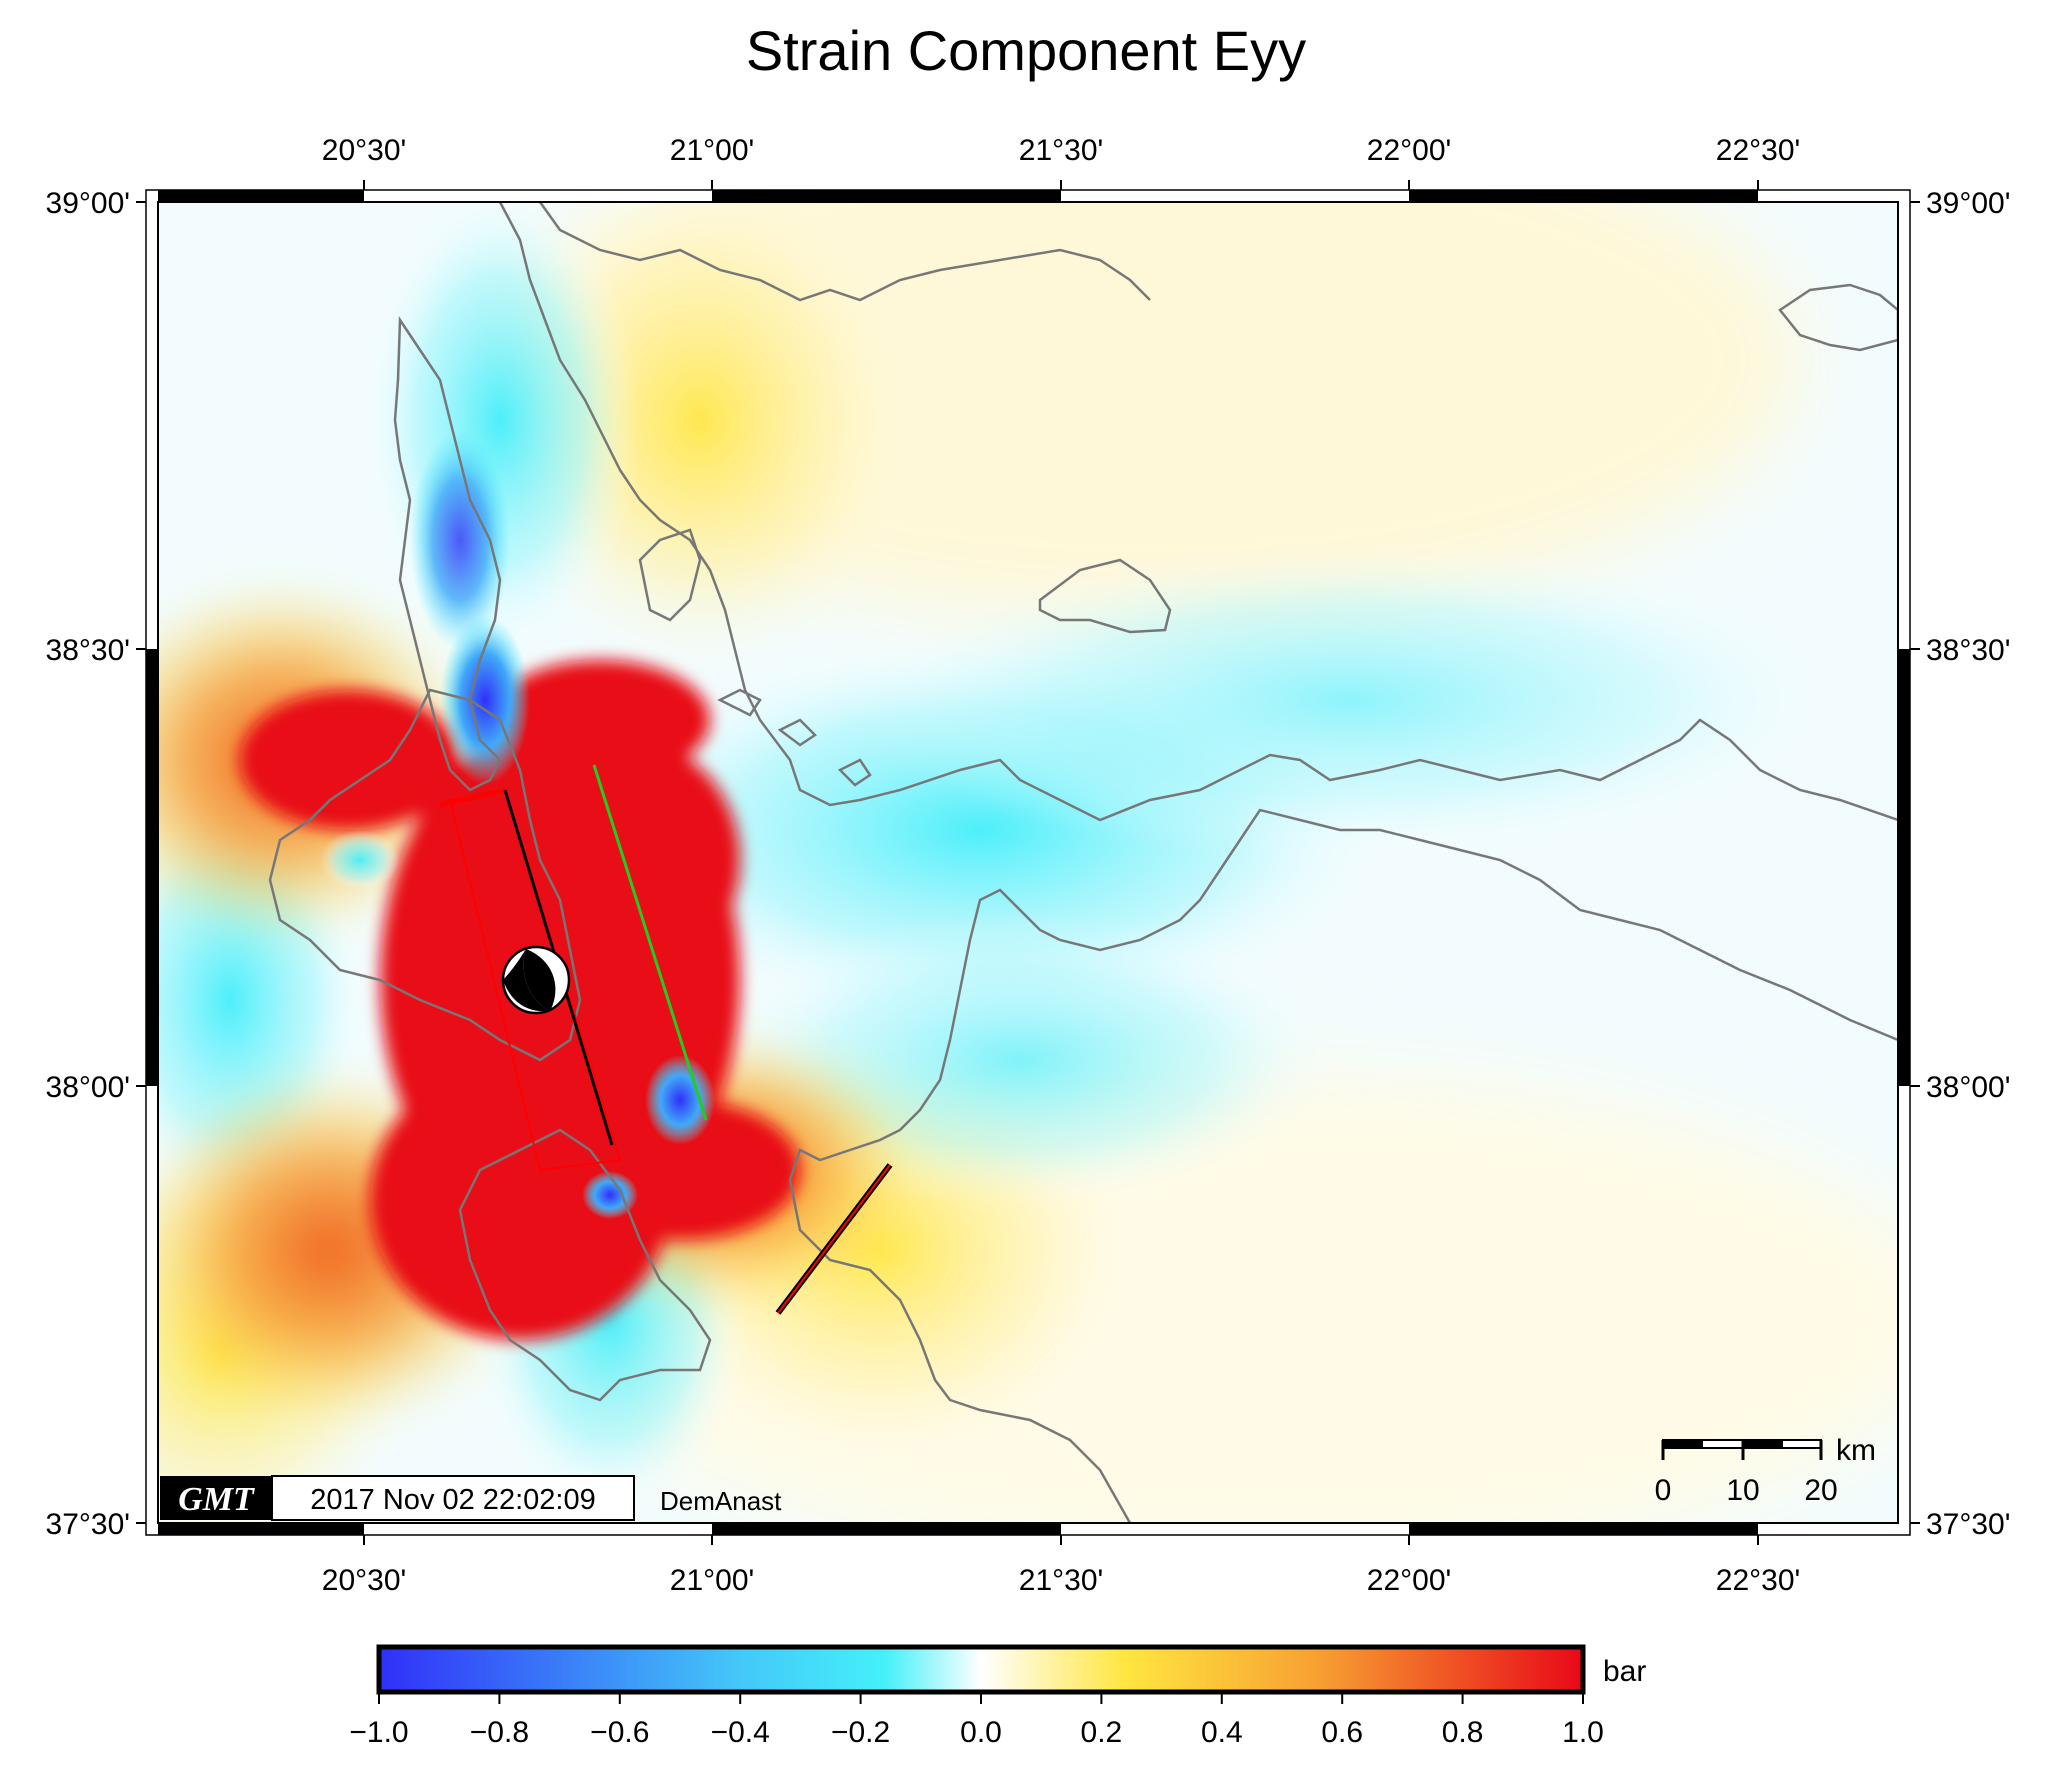 The height and width of the screenshot is (1781, 2052). What do you see at coordinates (378, 1732) in the screenshot?
I see `colorbar-tick-label: −1.0` at bounding box center [378, 1732].